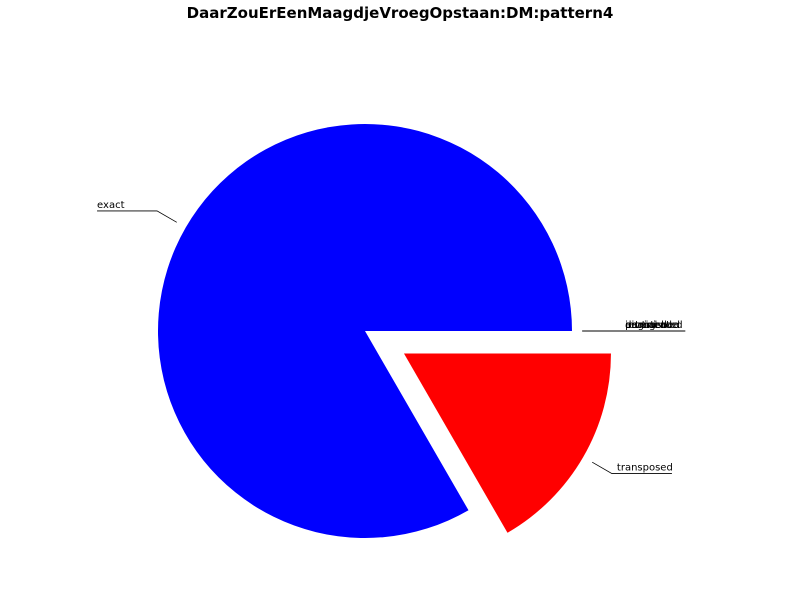 The image size is (800, 600). What do you see at coordinates (641, 325) in the screenshot?
I see `slice-label-partial: partial` at bounding box center [641, 325].